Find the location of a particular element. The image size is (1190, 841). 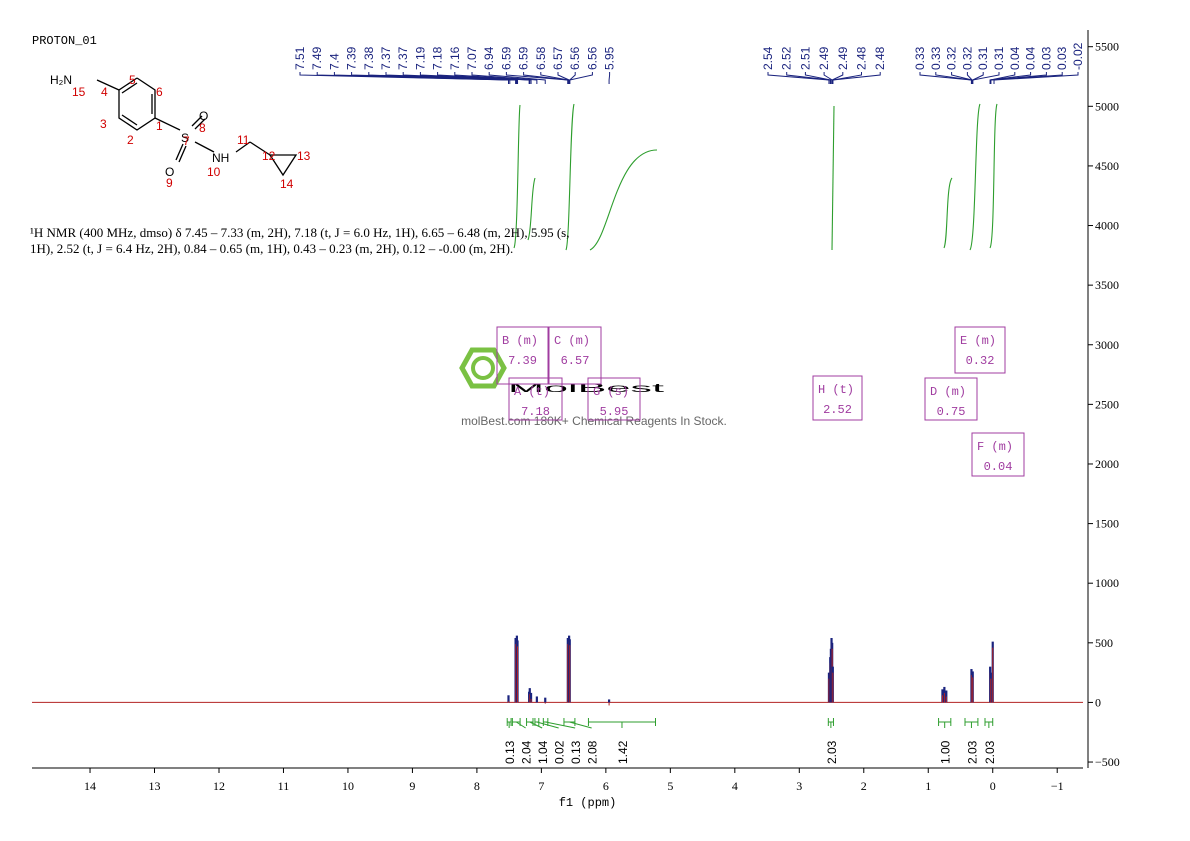

integral-label: 2.08 is located at coordinates (593, 752).